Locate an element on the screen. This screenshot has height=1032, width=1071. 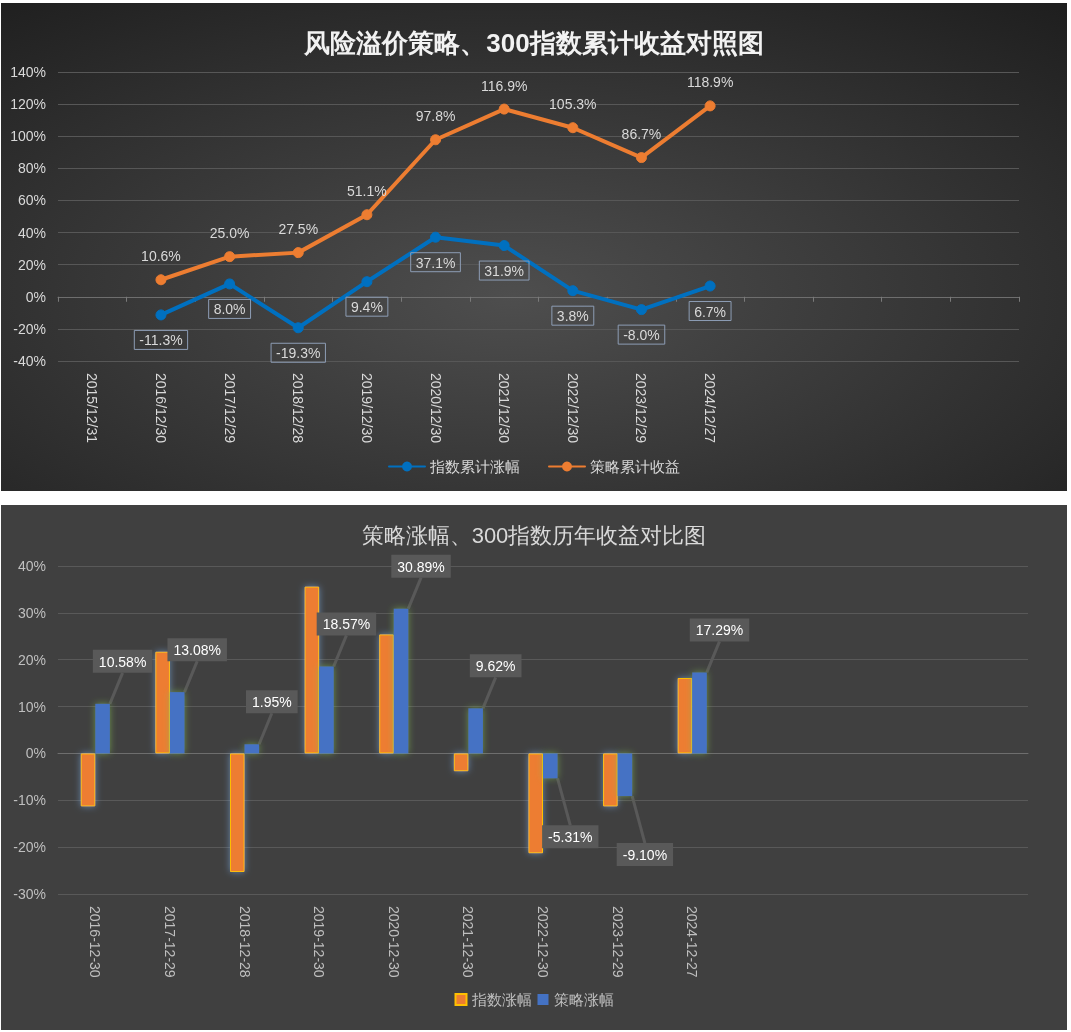
y-tick-label: -40% is located at coordinates (29, 361).